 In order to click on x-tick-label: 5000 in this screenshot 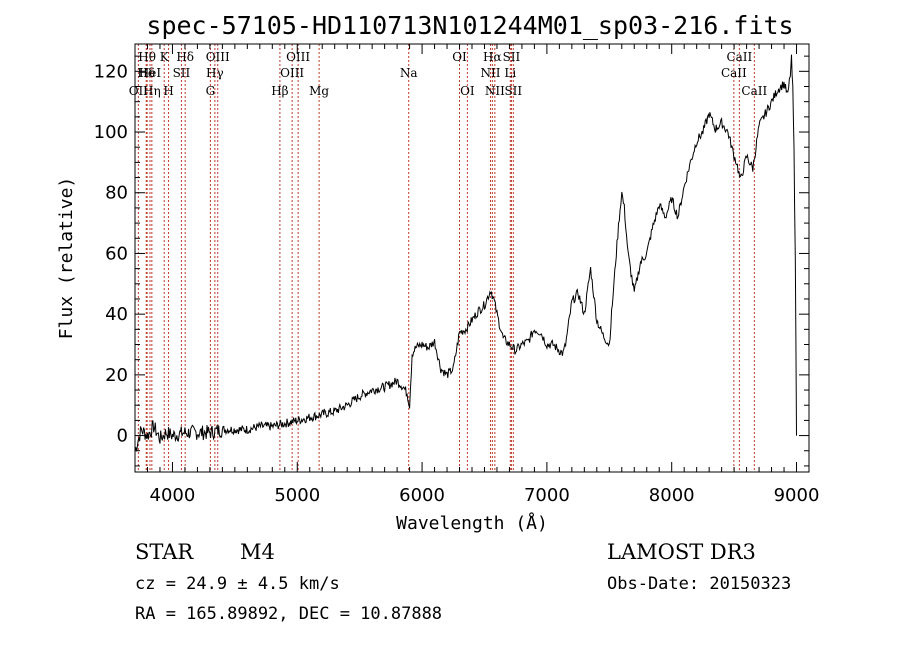, I will do `click(297, 495)`.